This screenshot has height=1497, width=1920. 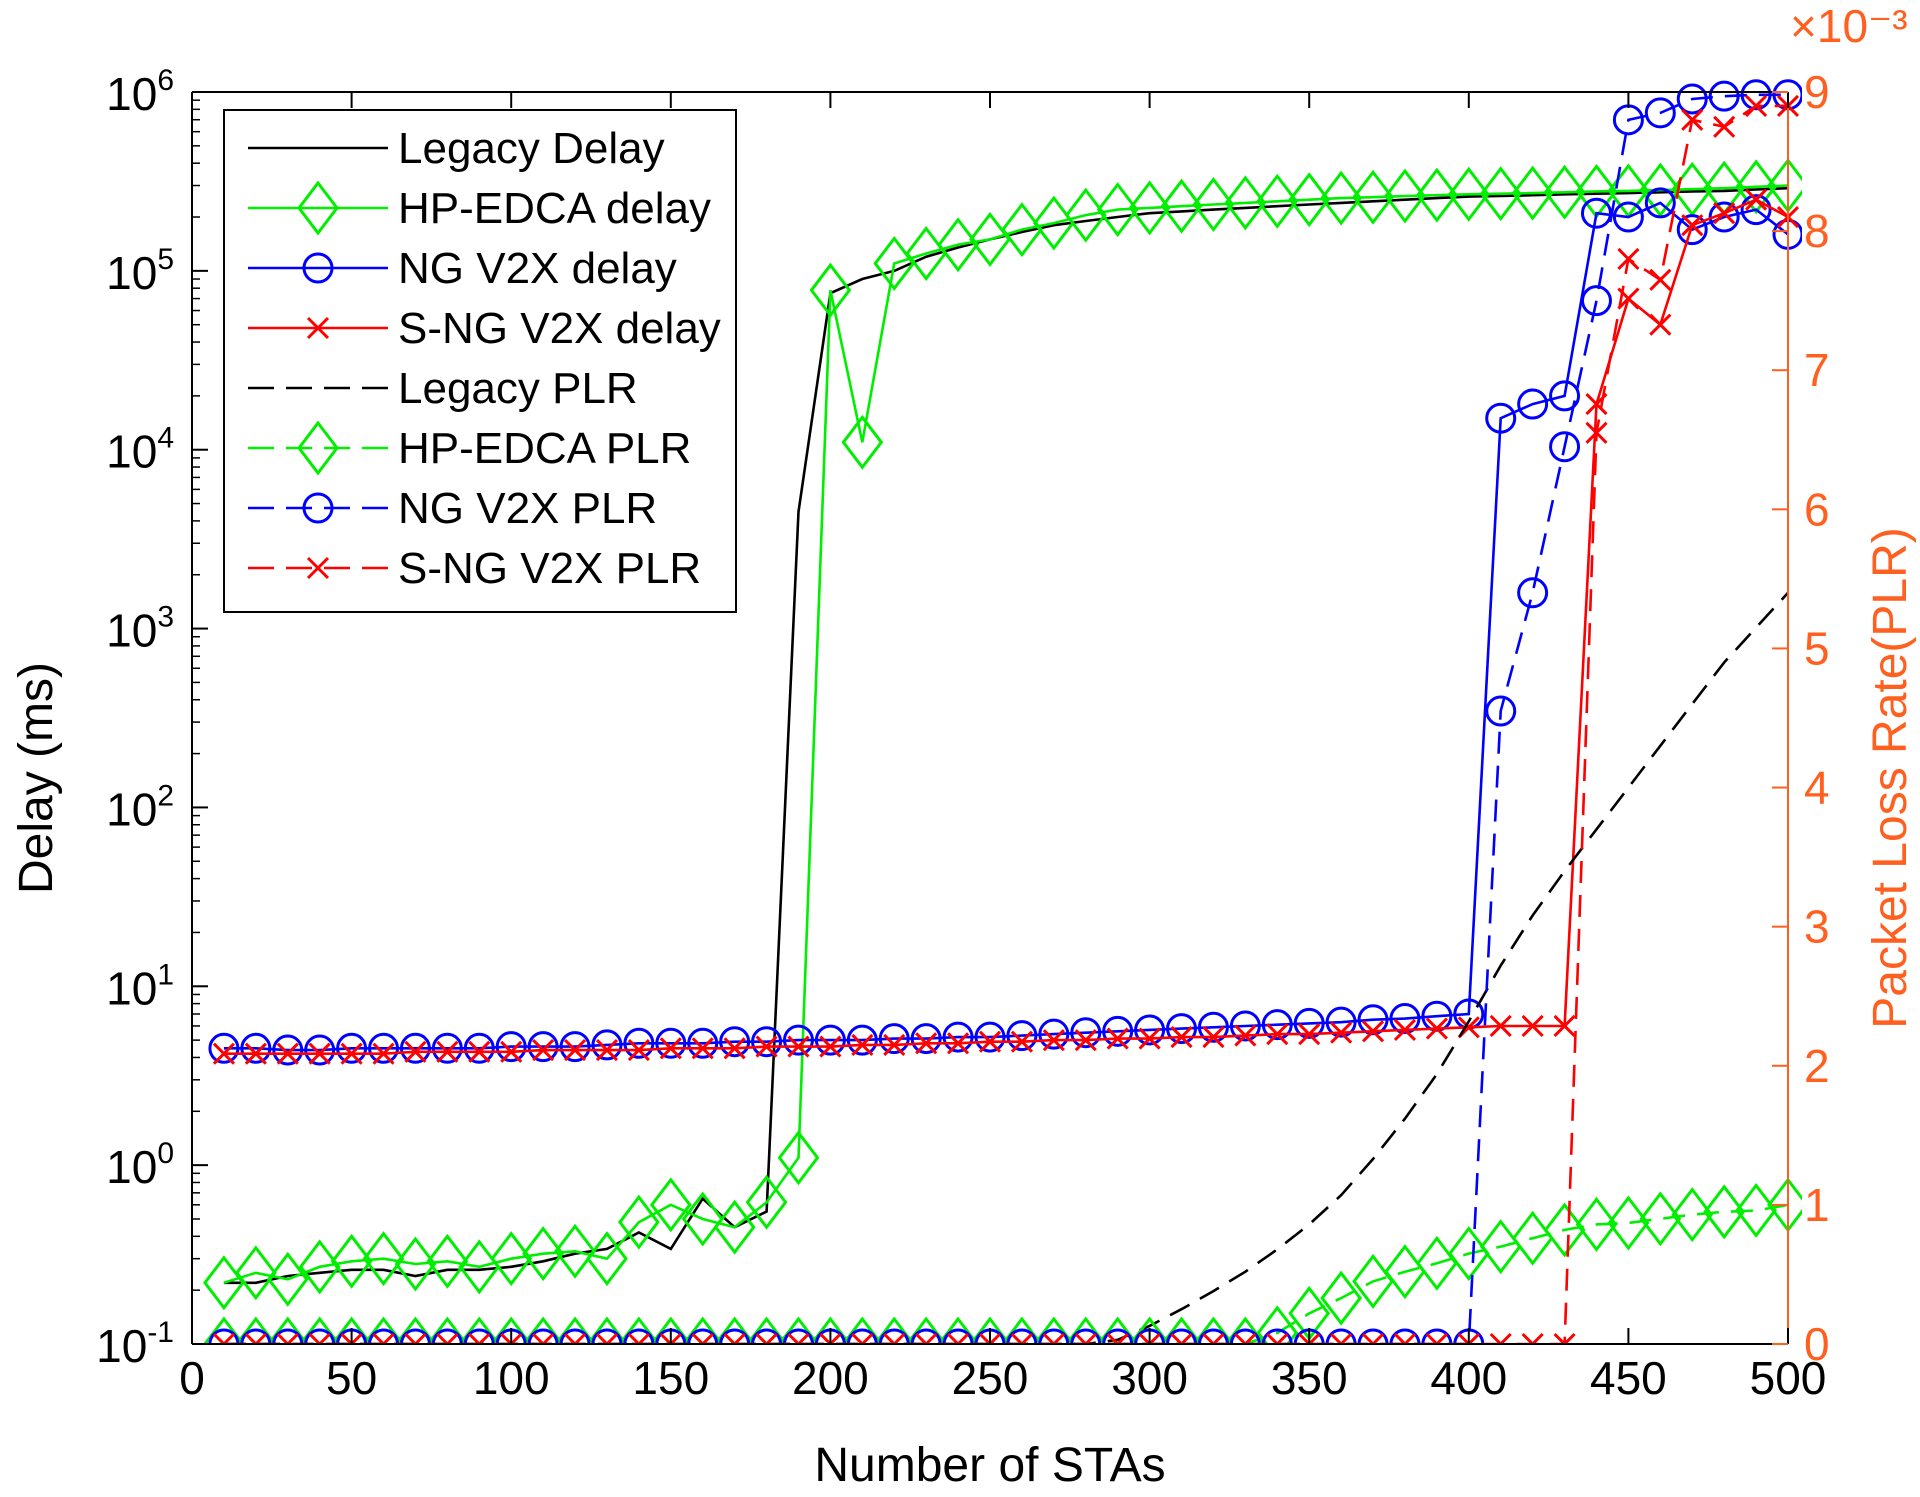 I want to click on y-right-tick-label: 1, so click(x=1817, y=1205).